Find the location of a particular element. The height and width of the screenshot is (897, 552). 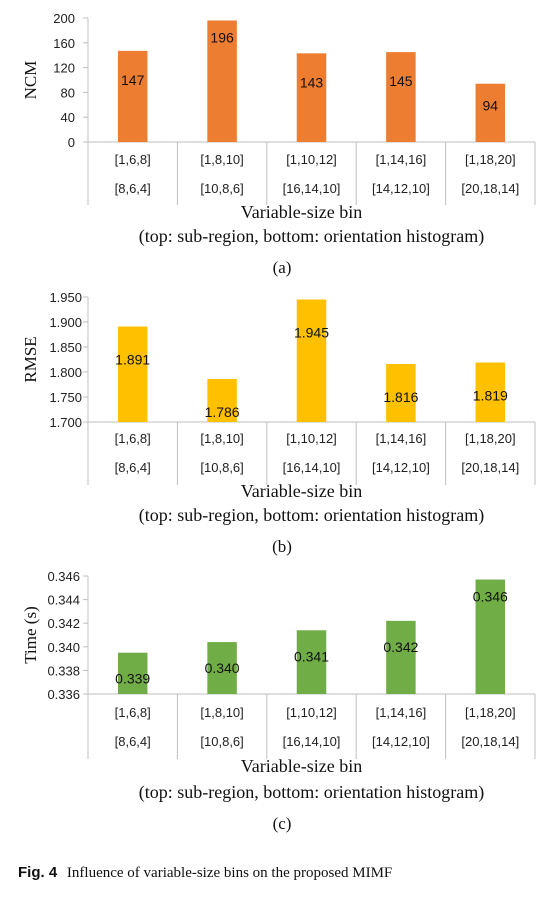

bar-data-label: 147 is located at coordinates (133, 80).